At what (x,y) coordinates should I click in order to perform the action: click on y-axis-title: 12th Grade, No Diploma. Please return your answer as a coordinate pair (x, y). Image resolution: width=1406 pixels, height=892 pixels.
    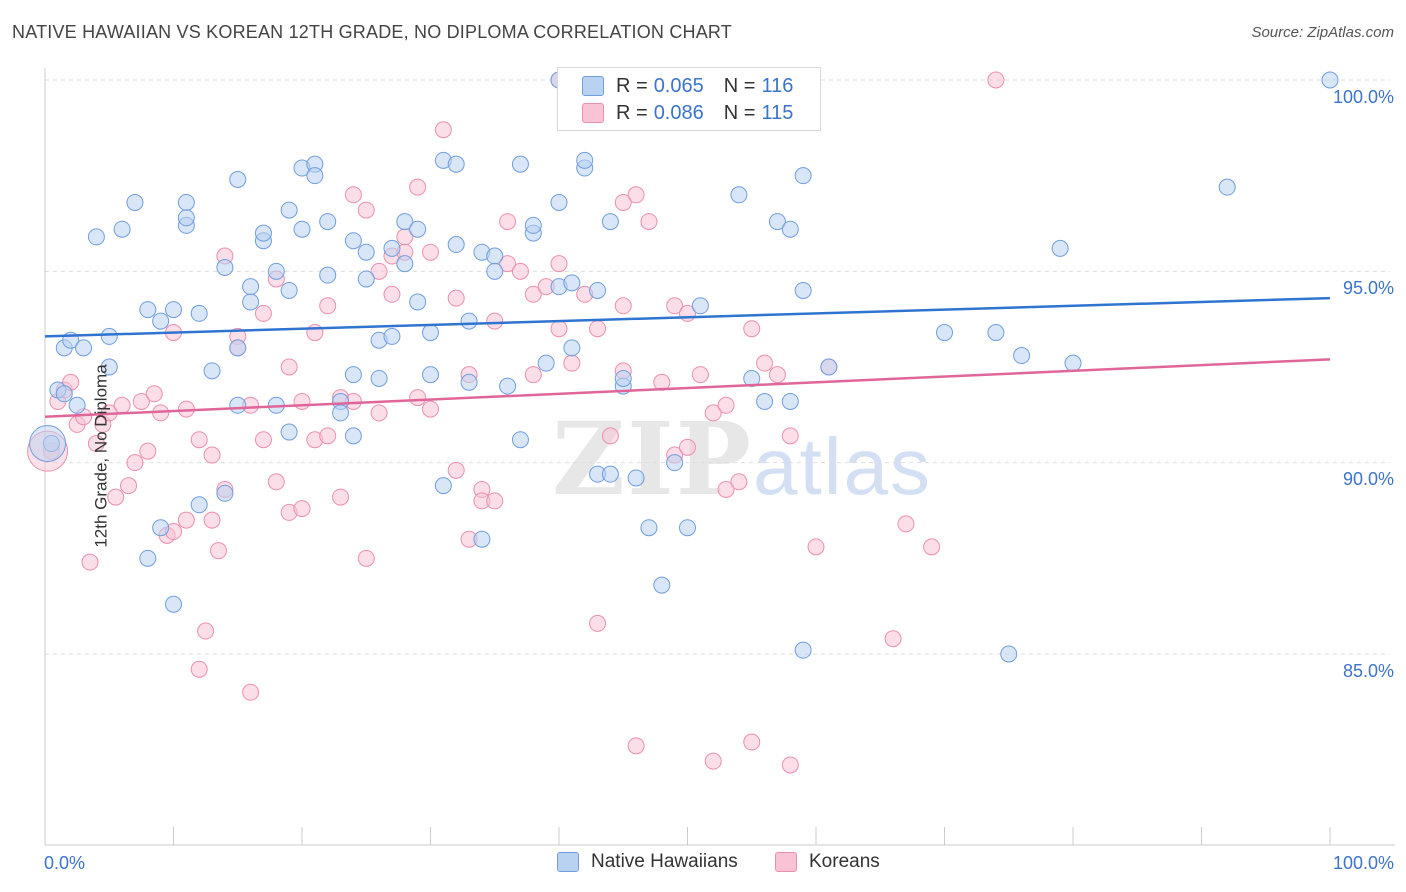
    Looking at the image, I should click on (101, 456).